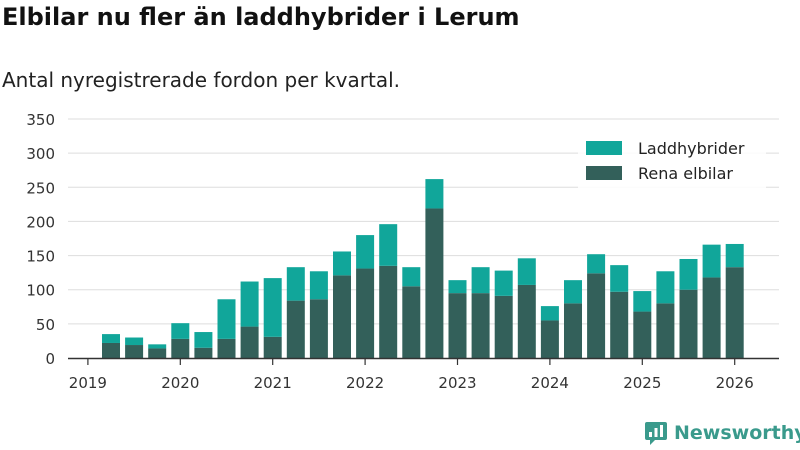  I want to click on newsworthy-logo-text: Newsworthy, so click(737, 433).